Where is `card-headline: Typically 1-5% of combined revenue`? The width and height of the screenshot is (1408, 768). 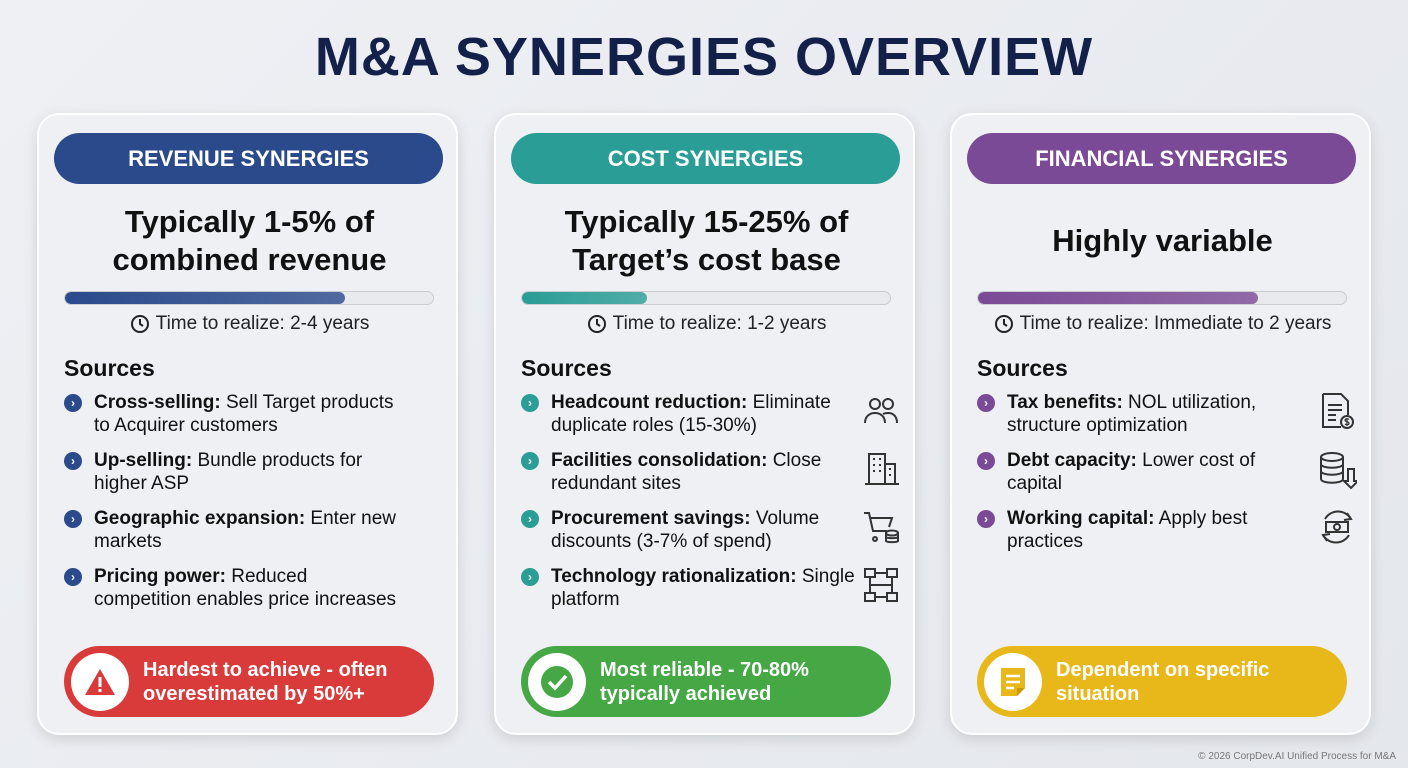 card-headline: Typically 1-5% of combined revenue is located at coordinates (249, 240).